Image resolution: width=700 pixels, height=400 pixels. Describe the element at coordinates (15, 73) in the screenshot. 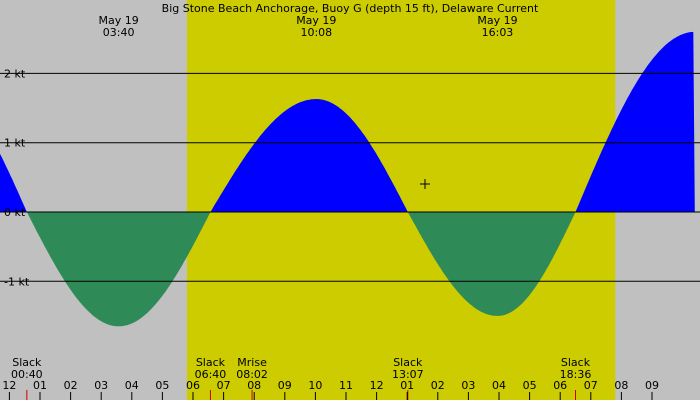

I see `y-tick-label: 2 kt` at that location.